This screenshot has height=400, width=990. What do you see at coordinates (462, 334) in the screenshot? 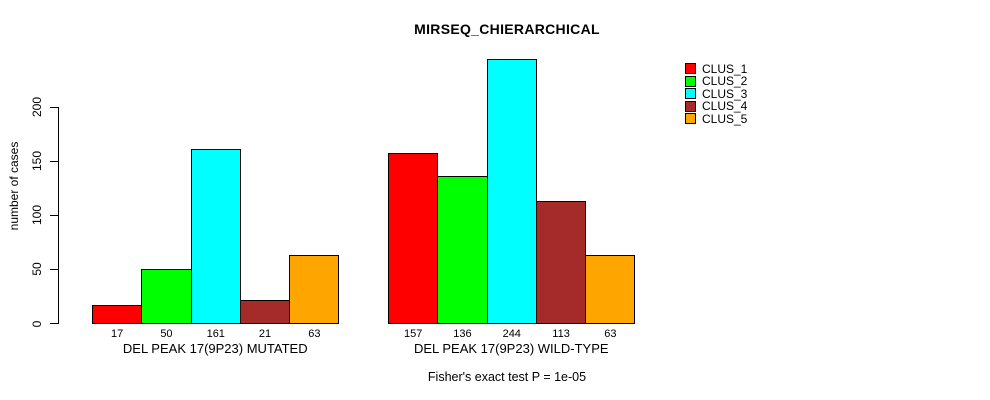
I see `bar-value-label: 136` at bounding box center [462, 334].